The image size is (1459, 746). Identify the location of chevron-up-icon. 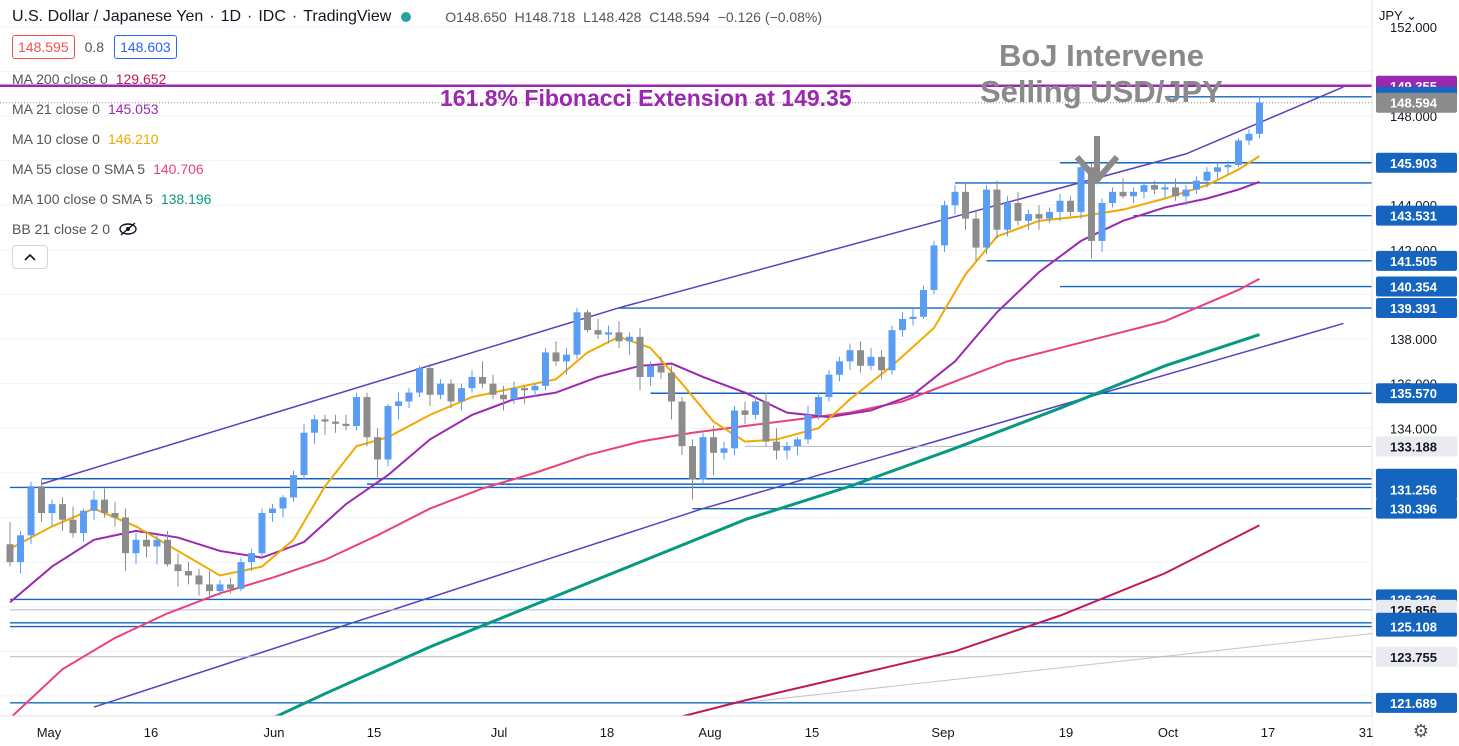
(30, 257).